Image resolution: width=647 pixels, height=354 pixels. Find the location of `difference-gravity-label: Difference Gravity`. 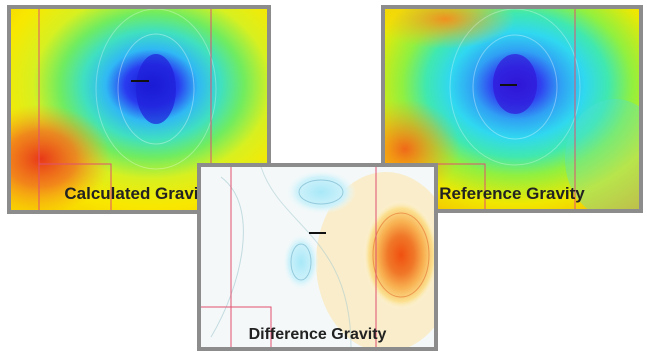

difference-gravity-label: Difference Gravity is located at coordinates (317, 334).